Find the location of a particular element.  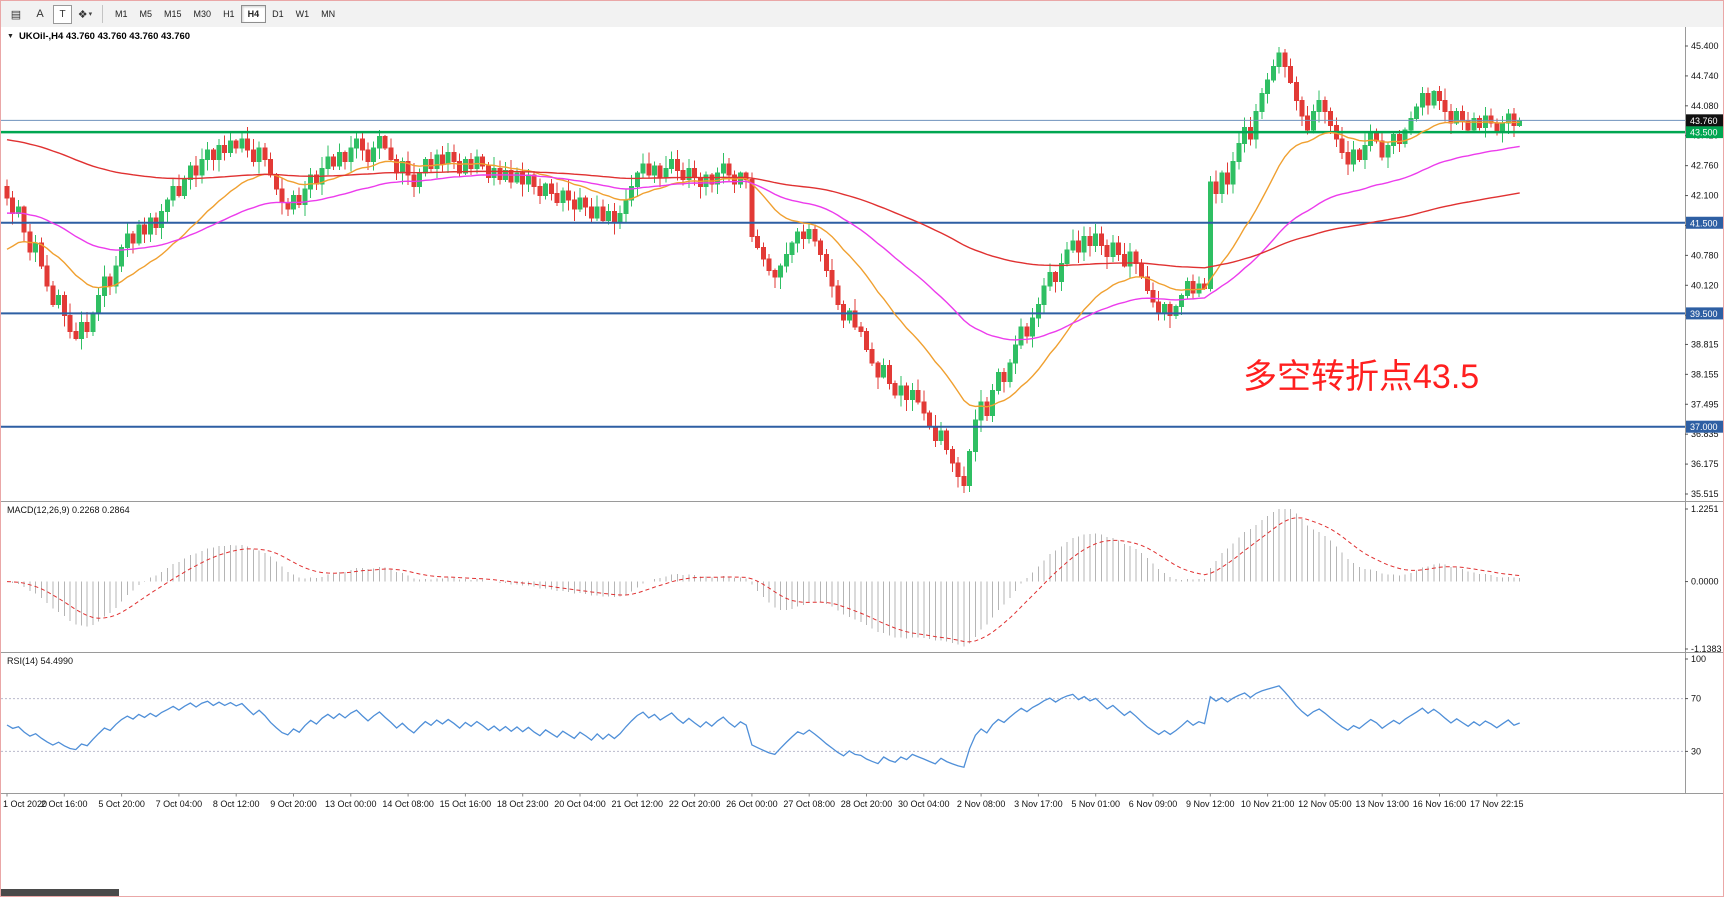

timeframe-mn-button: MN is located at coordinates (328, 14).